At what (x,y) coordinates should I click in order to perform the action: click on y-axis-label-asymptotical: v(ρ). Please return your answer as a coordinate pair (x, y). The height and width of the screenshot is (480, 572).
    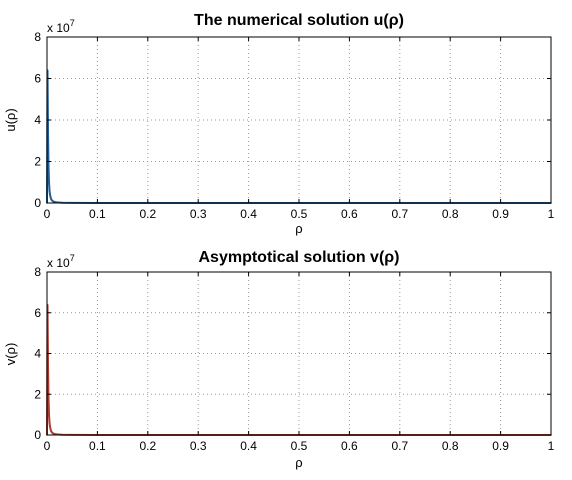
    Looking at the image, I should click on (10, 354).